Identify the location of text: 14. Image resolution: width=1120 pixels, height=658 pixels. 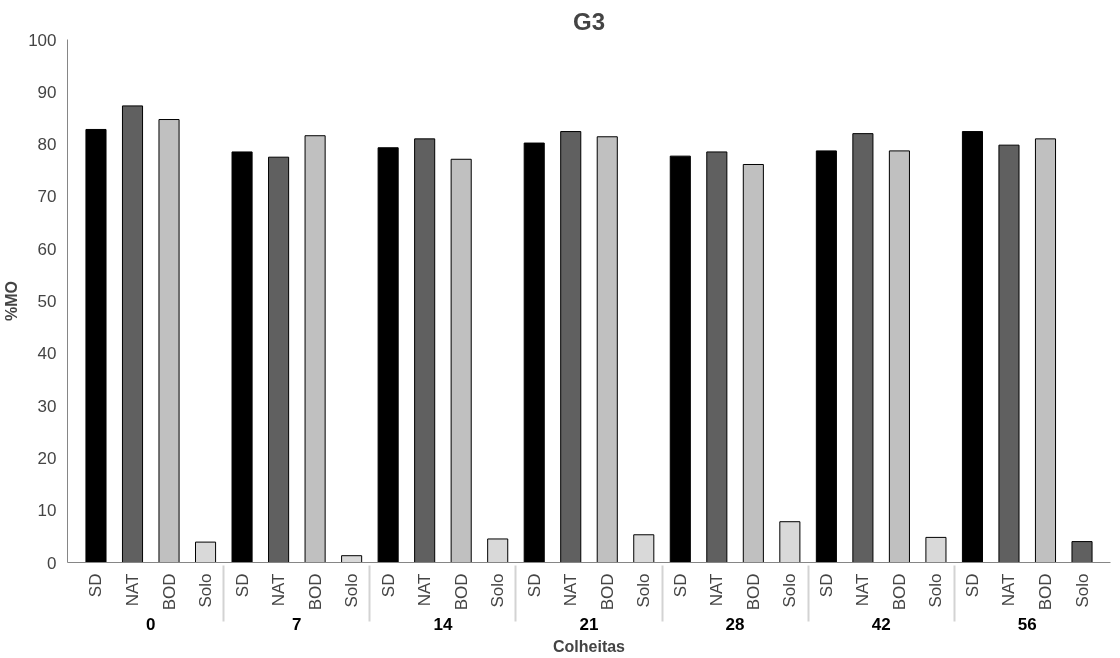
(443, 625).